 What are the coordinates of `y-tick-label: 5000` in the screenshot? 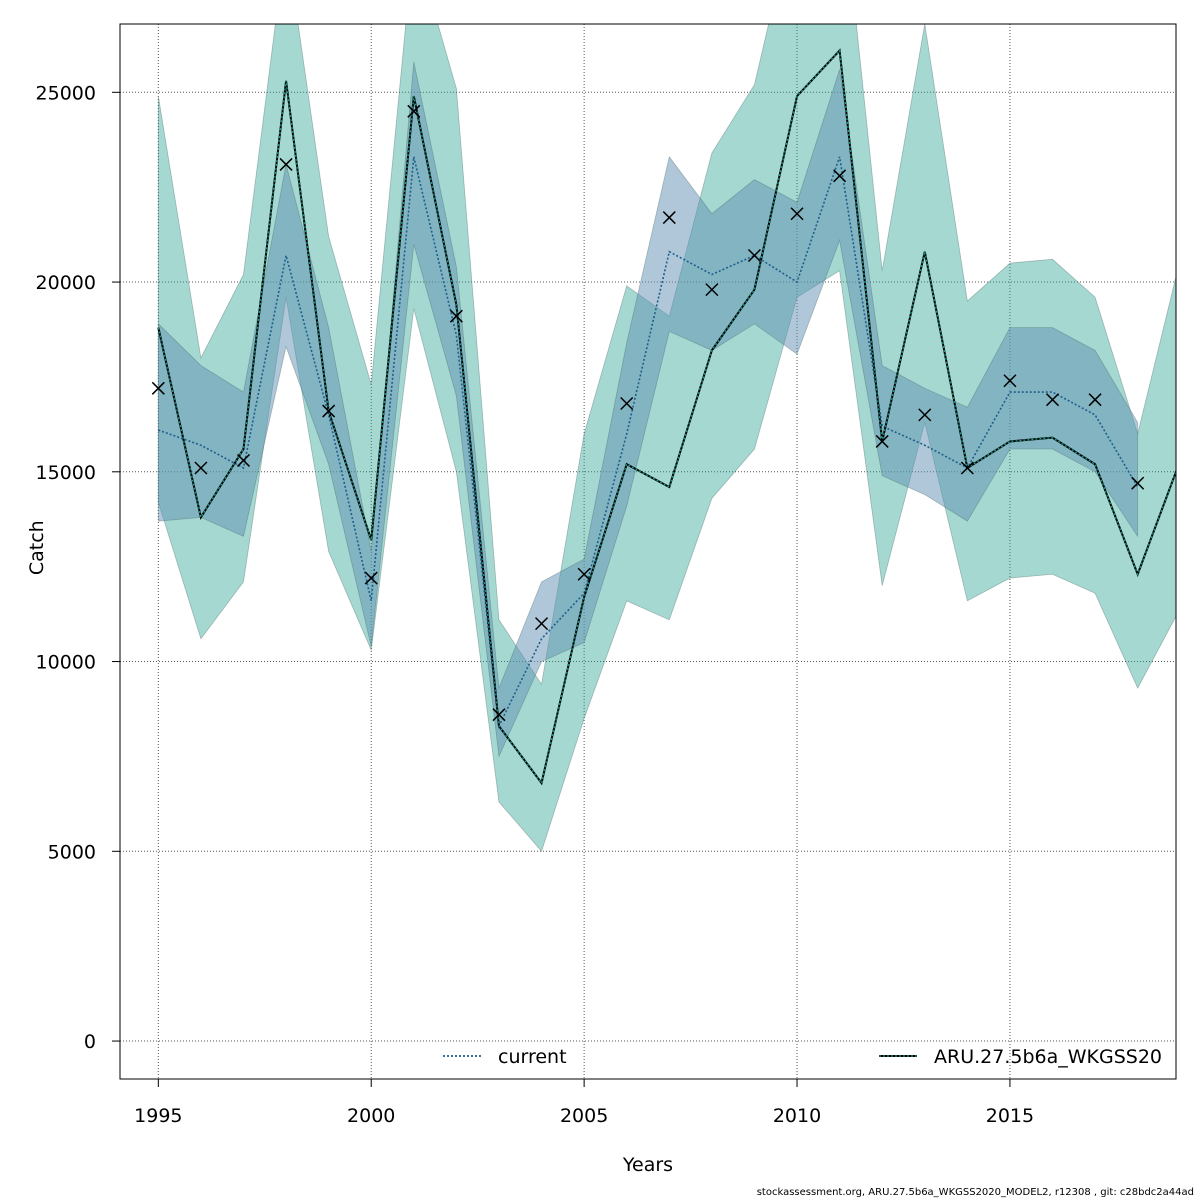 It's located at (72, 852).